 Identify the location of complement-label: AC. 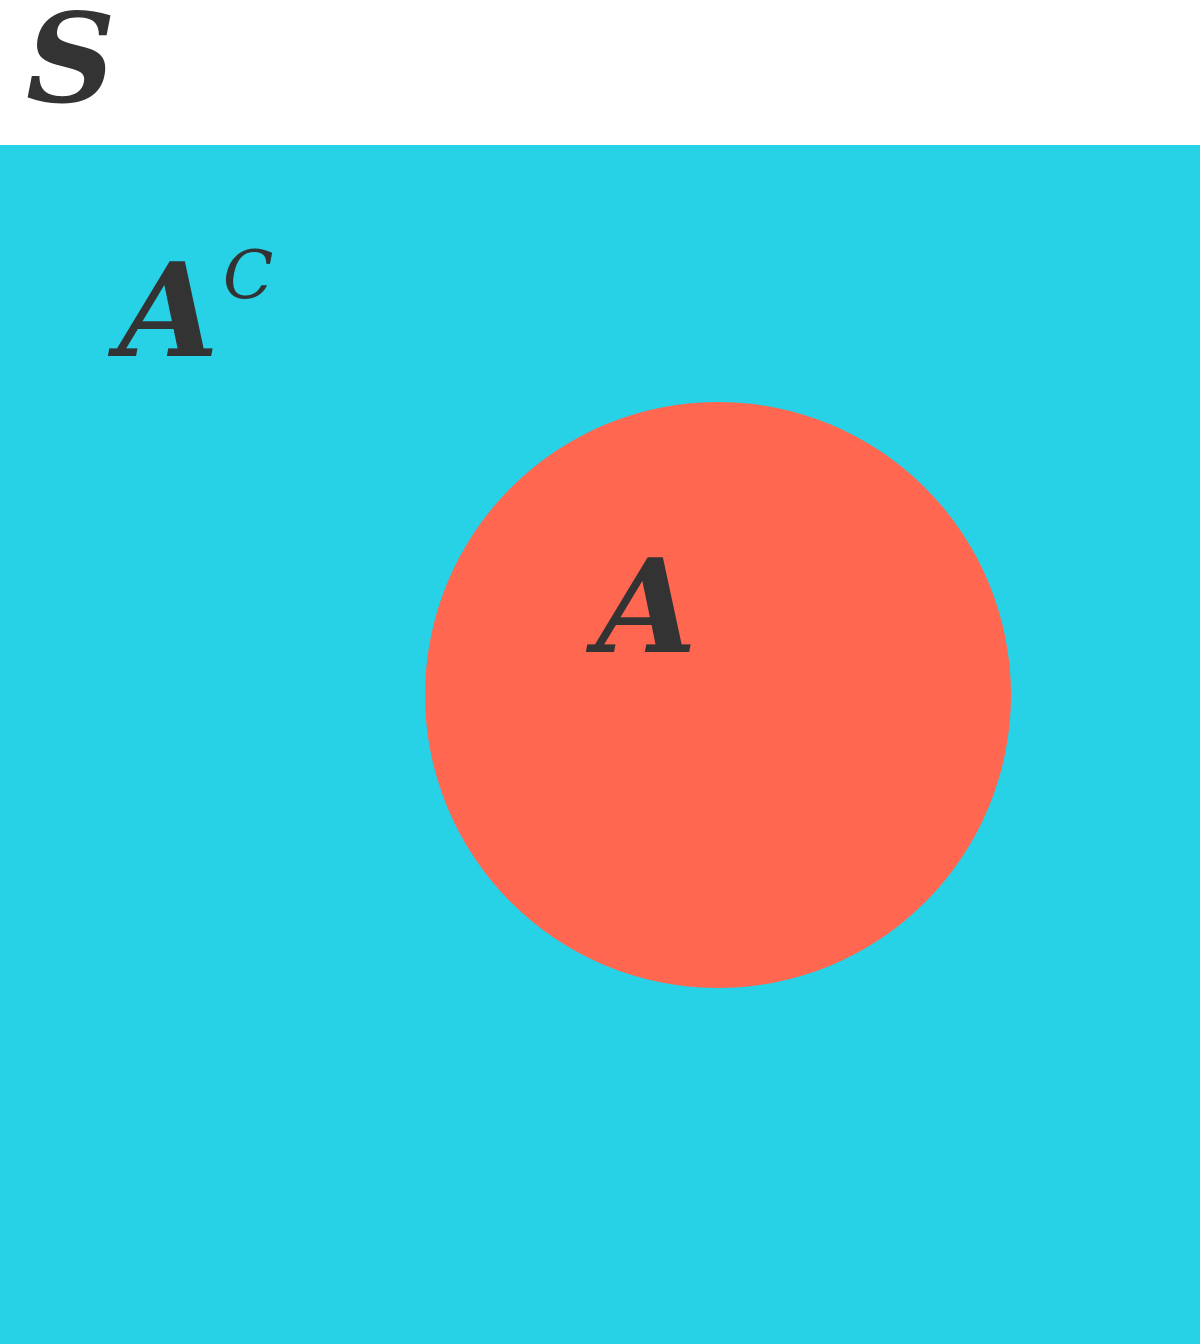
(195, 309).